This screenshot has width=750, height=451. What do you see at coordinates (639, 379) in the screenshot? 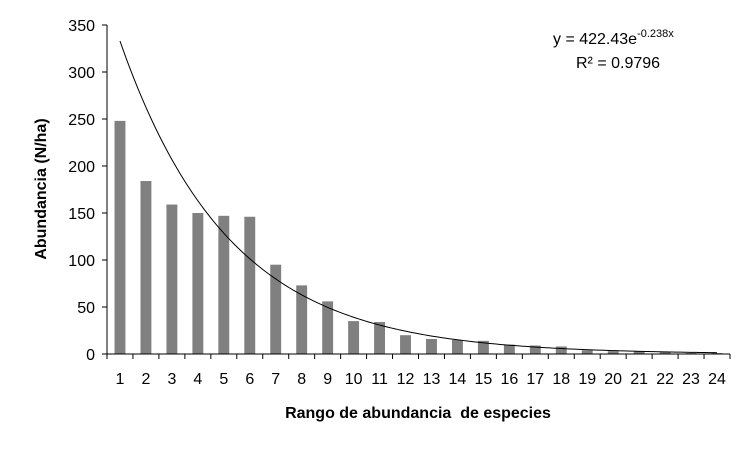
I see `x-tick-label: 21` at bounding box center [639, 379].